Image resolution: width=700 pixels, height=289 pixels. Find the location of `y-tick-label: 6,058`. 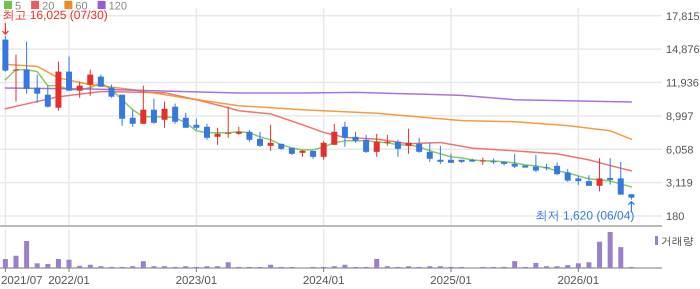

y-tick-label: 6,058 is located at coordinates (680, 150).